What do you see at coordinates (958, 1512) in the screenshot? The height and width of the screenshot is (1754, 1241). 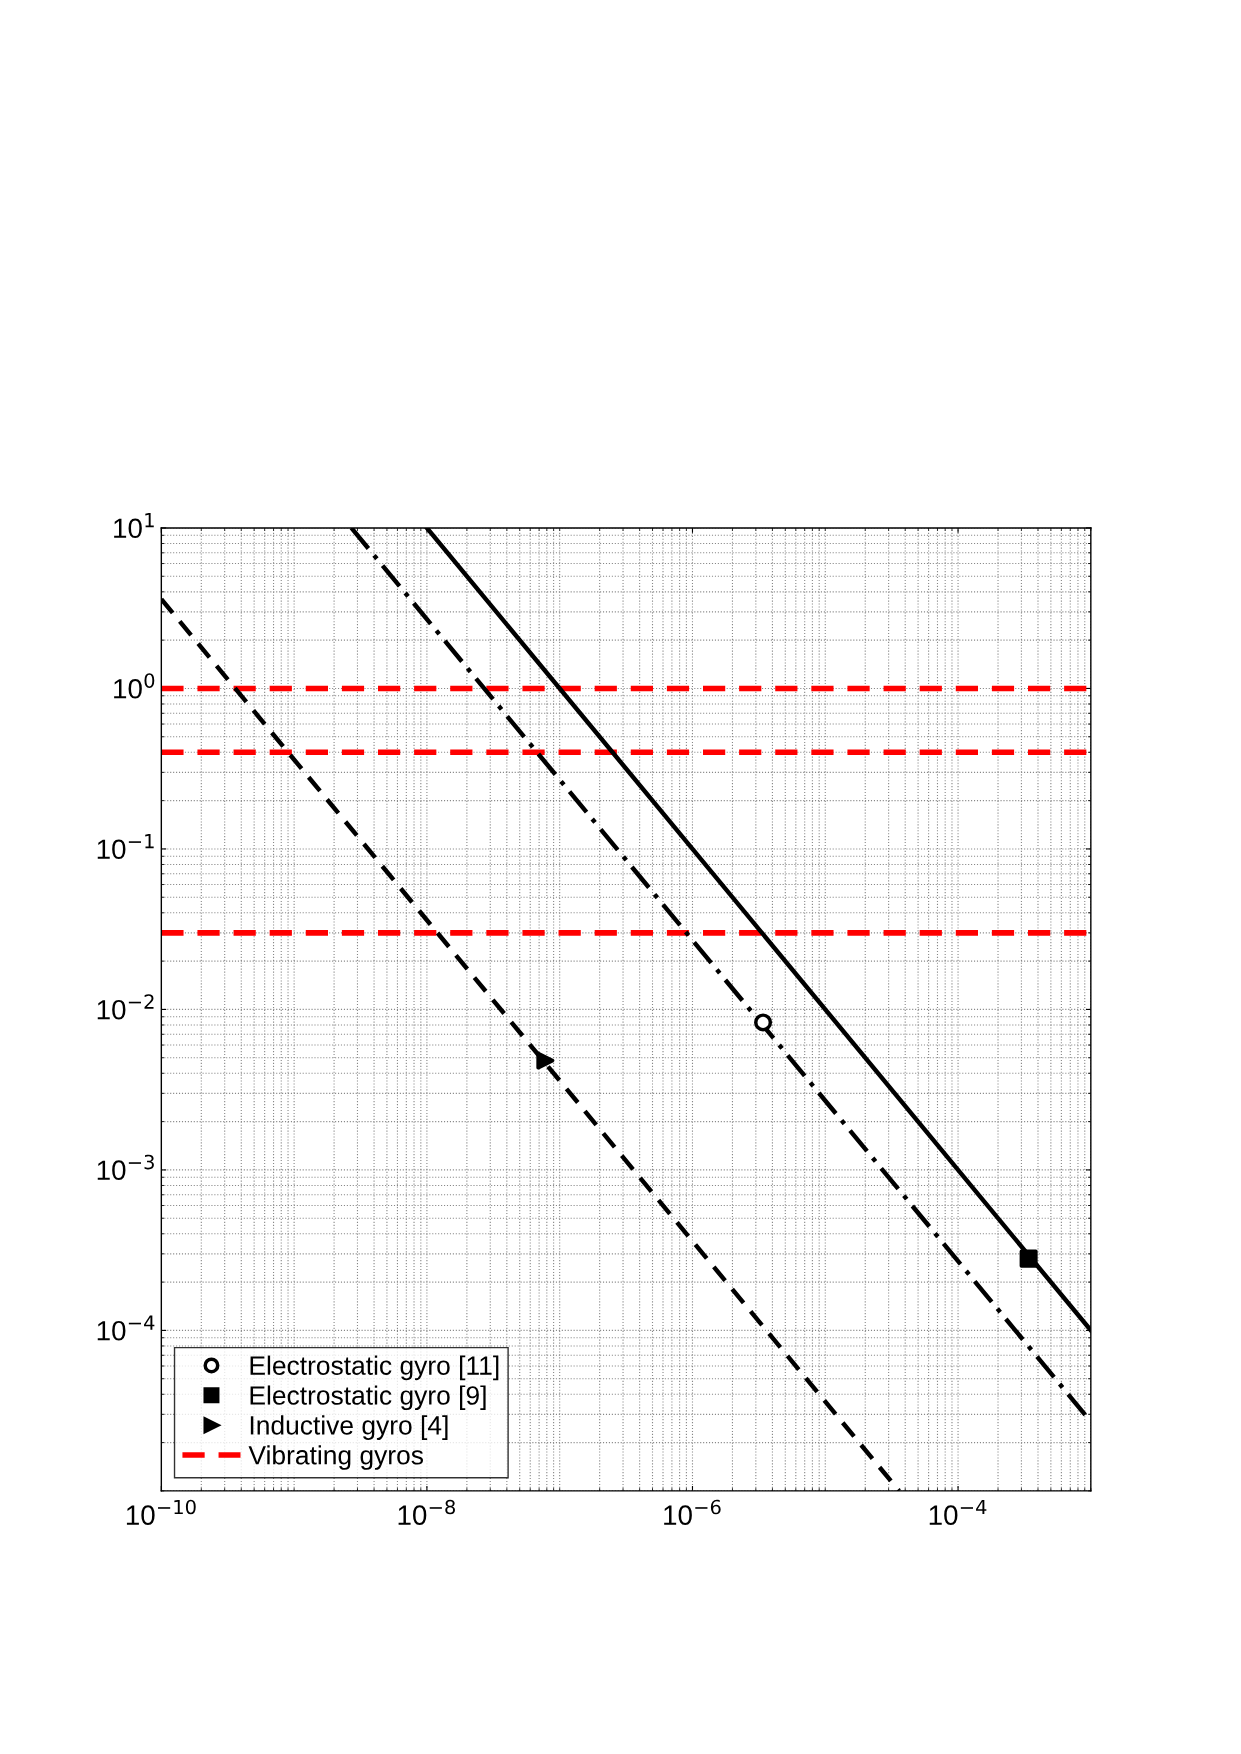 I see `x-tick-label: 10$^{−4}$` at bounding box center [958, 1512].